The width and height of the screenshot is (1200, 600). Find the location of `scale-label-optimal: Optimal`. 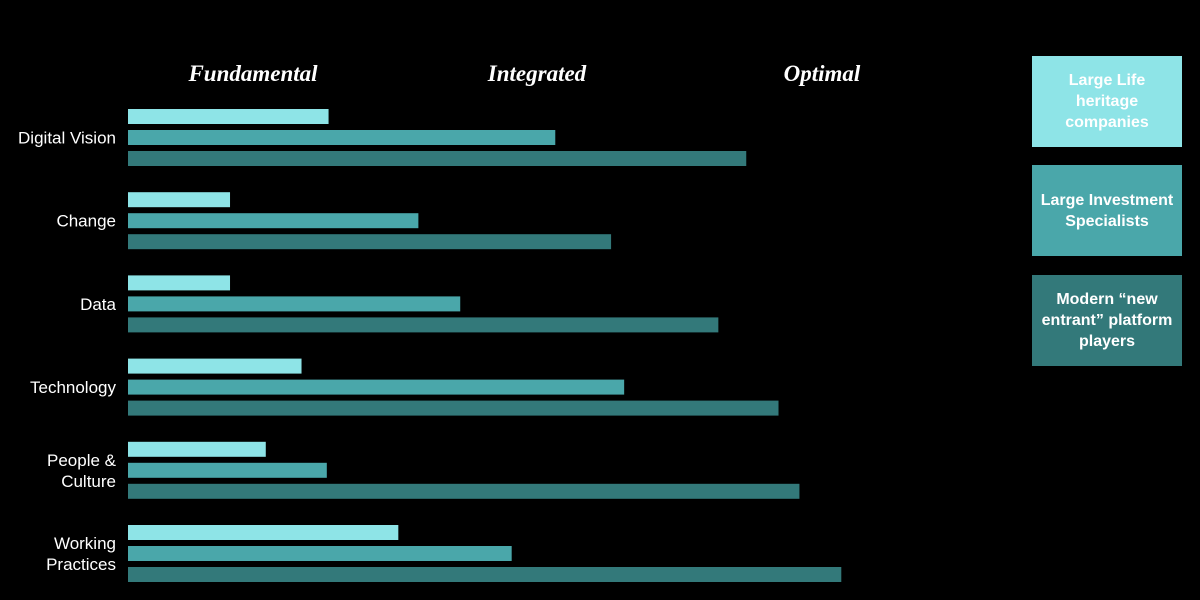

scale-label-optimal: Optimal is located at coordinates (822, 73).